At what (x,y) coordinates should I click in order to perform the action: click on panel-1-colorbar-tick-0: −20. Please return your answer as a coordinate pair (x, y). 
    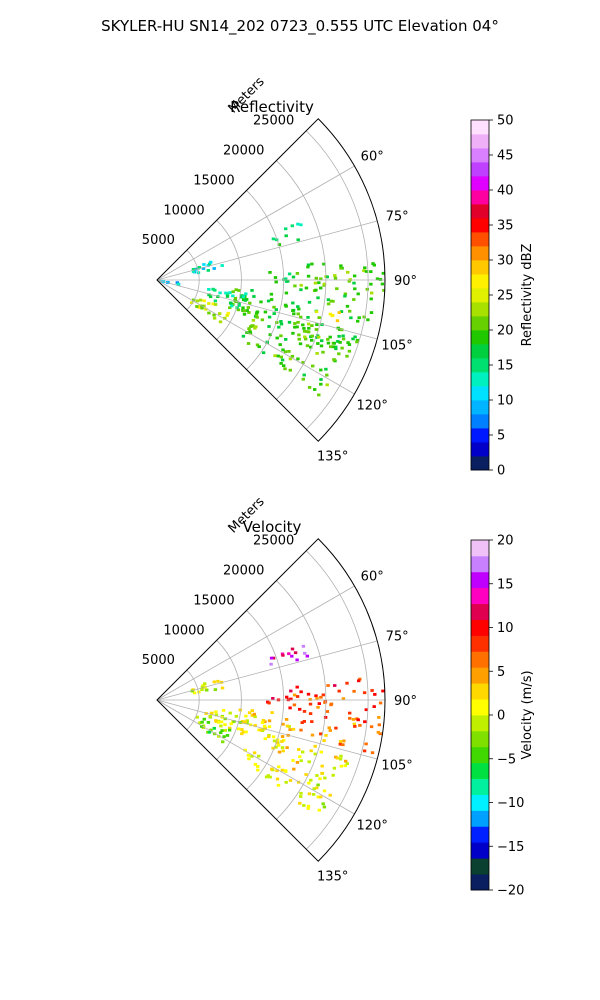
    Looking at the image, I should click on (510, 891).